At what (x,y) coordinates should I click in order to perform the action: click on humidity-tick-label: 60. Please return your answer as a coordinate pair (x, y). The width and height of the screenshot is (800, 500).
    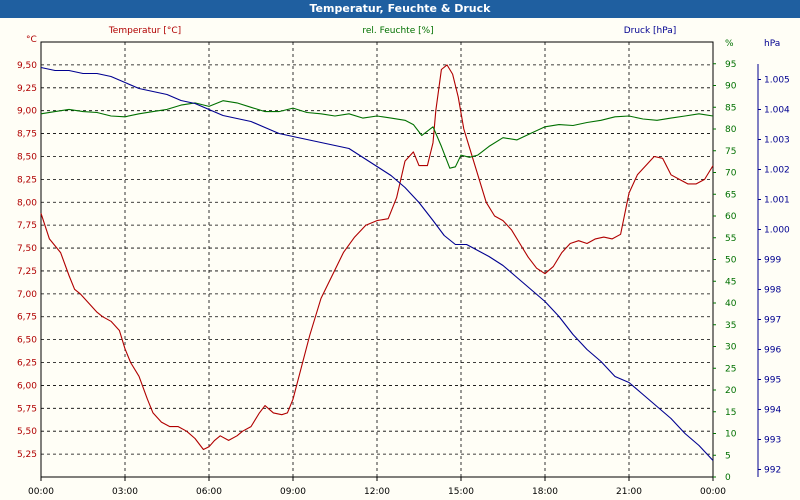
    Looking at the image, I should click on (731, 217).